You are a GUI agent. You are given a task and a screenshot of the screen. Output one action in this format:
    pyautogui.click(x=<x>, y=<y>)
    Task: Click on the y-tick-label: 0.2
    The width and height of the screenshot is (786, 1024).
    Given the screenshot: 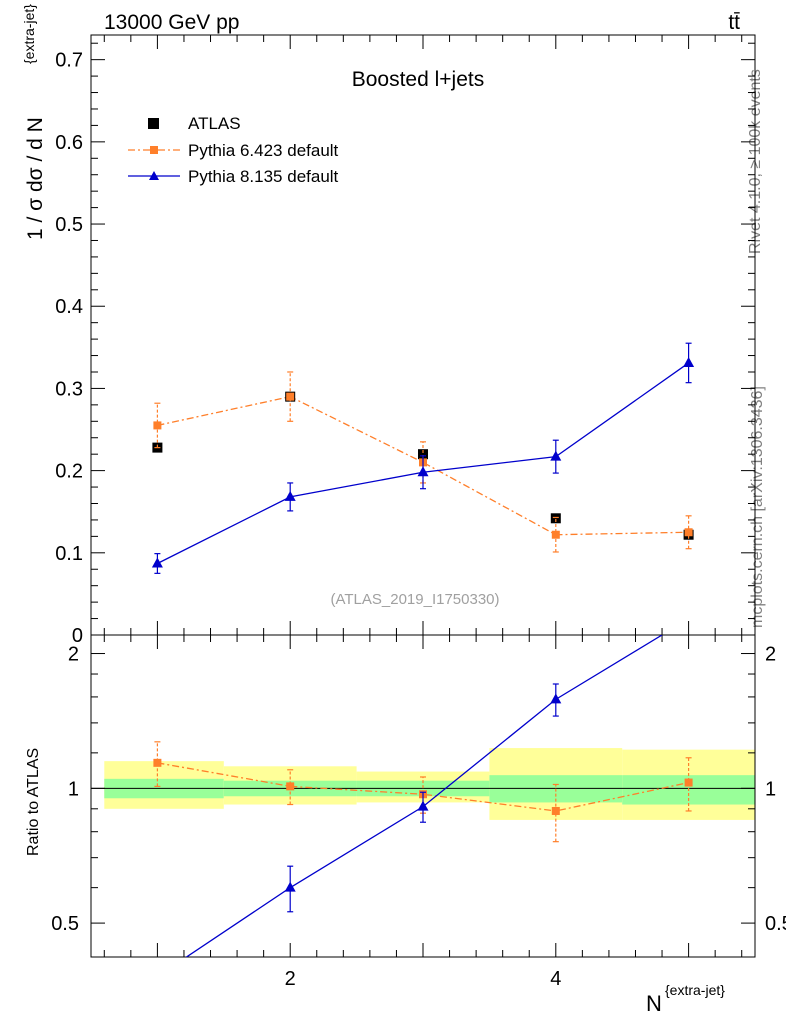 What is the action you would take?
    pyautogui.click(x=69, y=472)
    